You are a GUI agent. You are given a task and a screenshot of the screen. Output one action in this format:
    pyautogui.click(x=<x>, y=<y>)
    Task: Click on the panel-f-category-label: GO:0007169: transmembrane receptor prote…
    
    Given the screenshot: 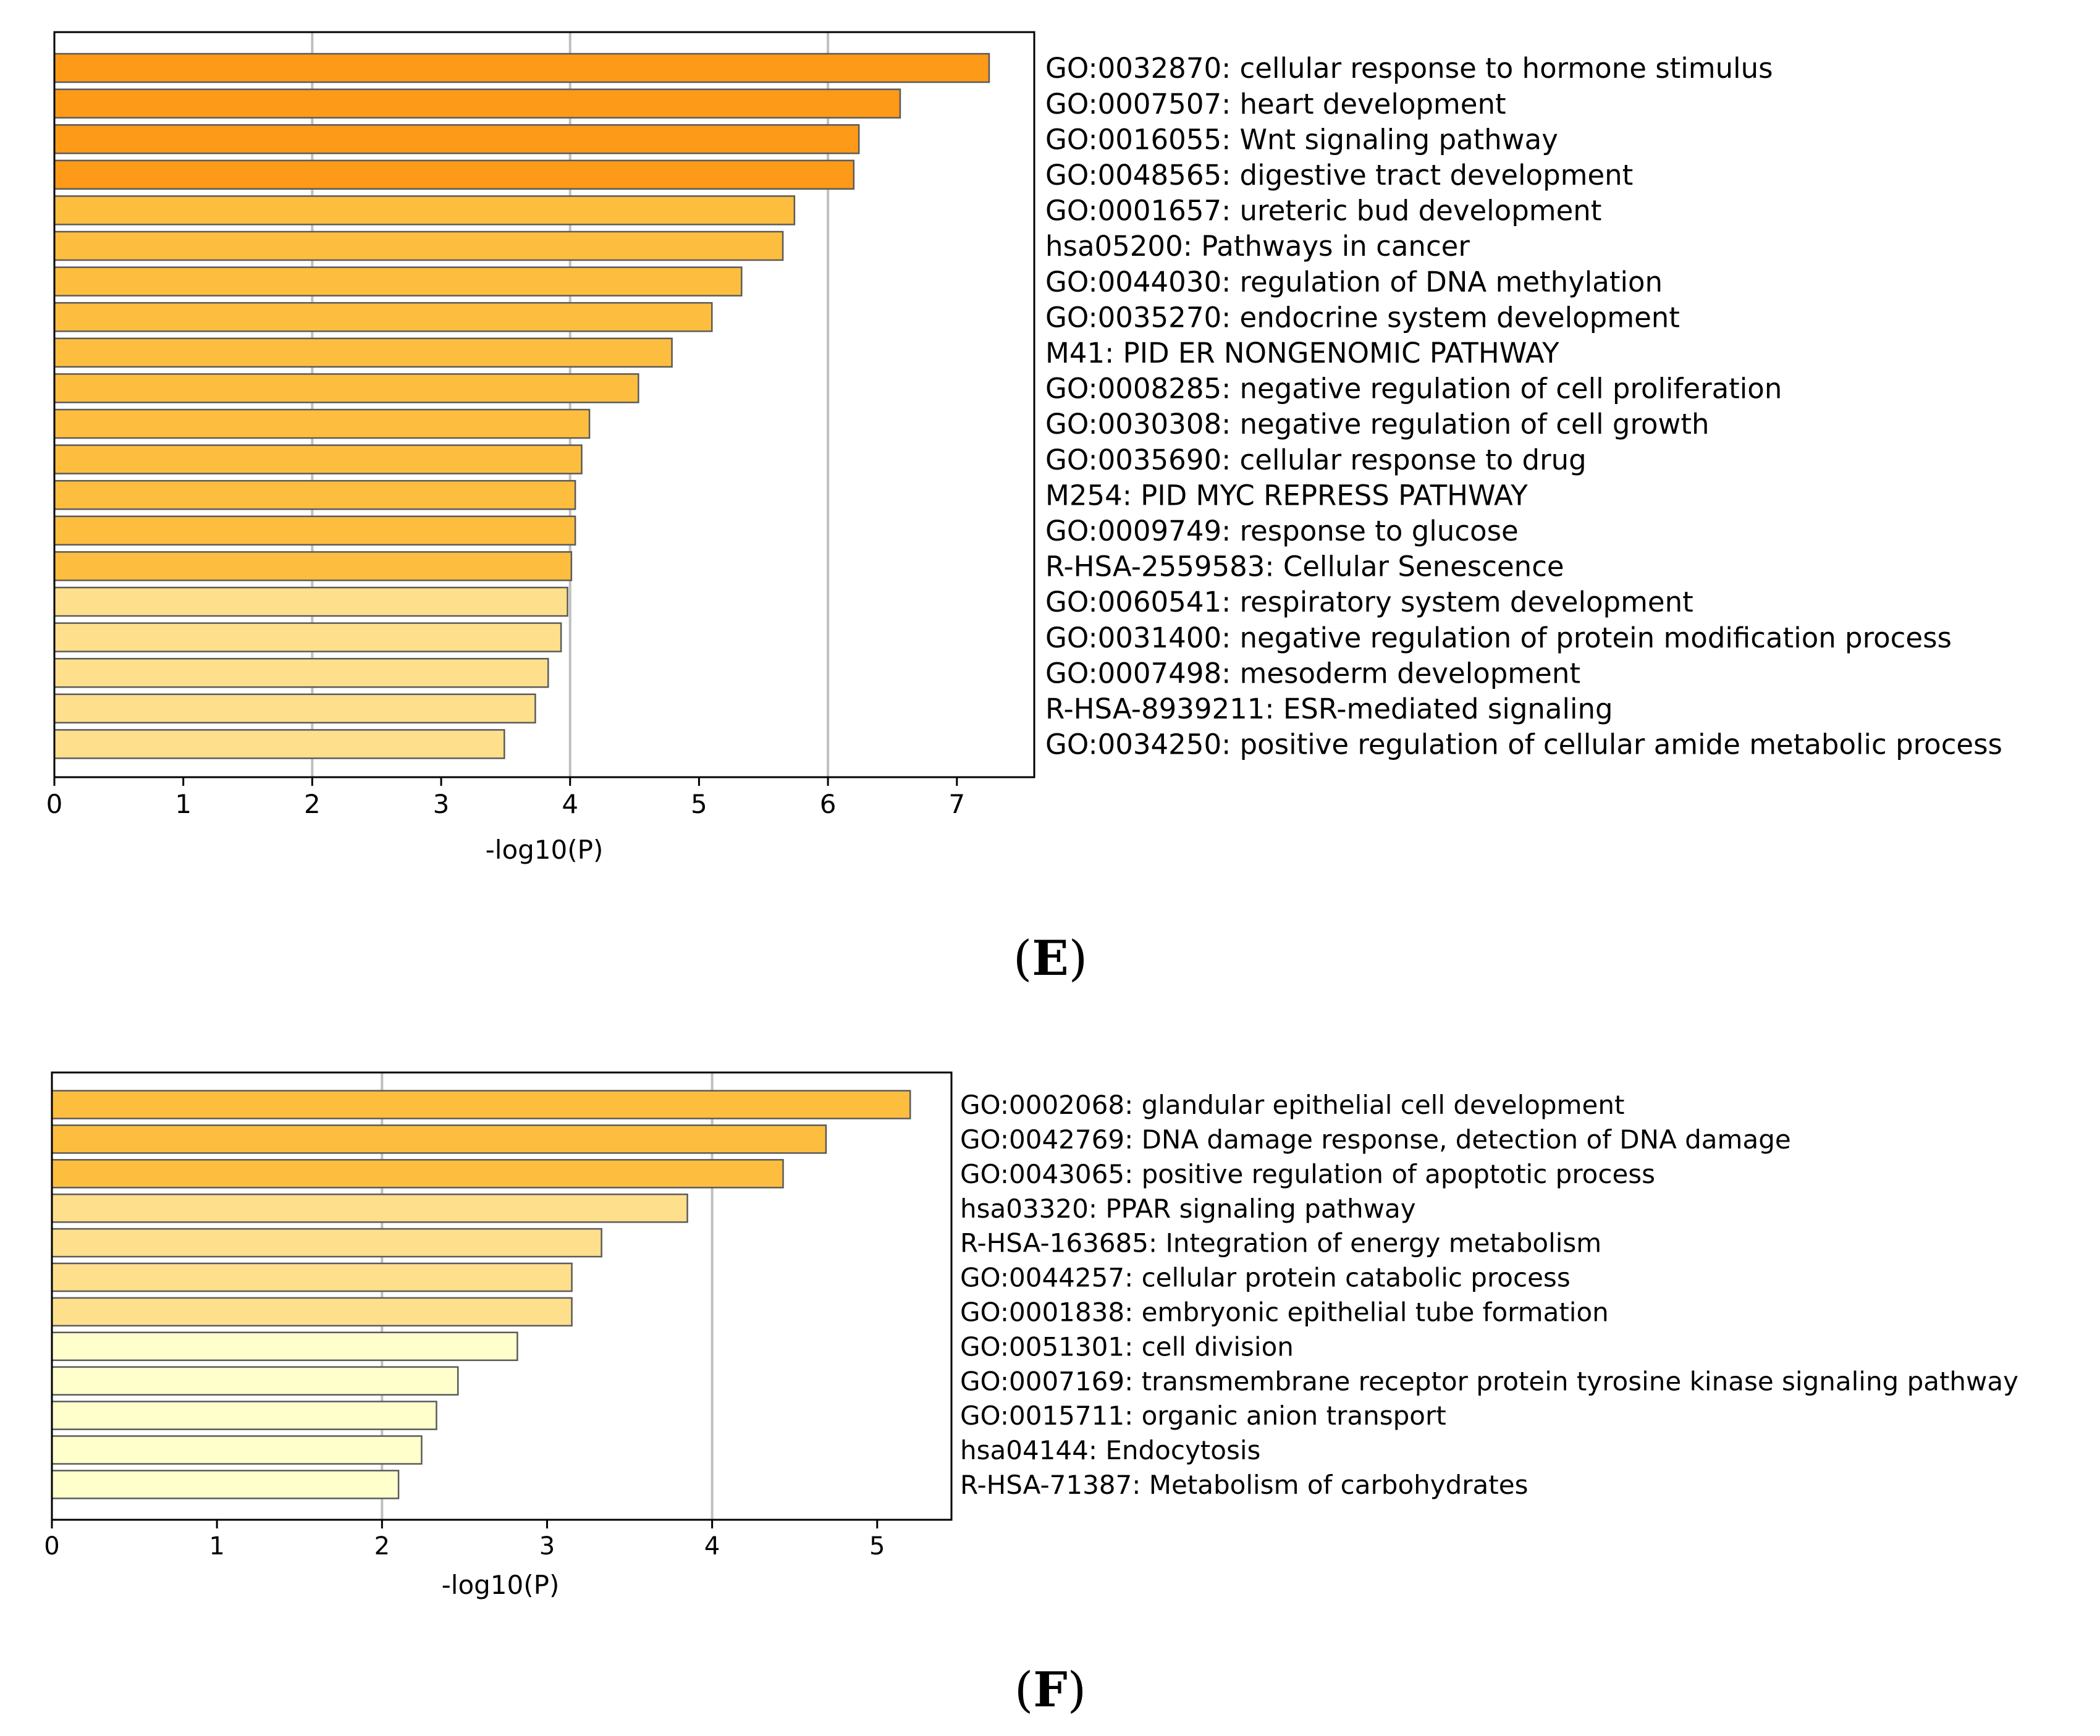 What is the action you would take?
    pyautogui.click(x=1489, y=1381)
    